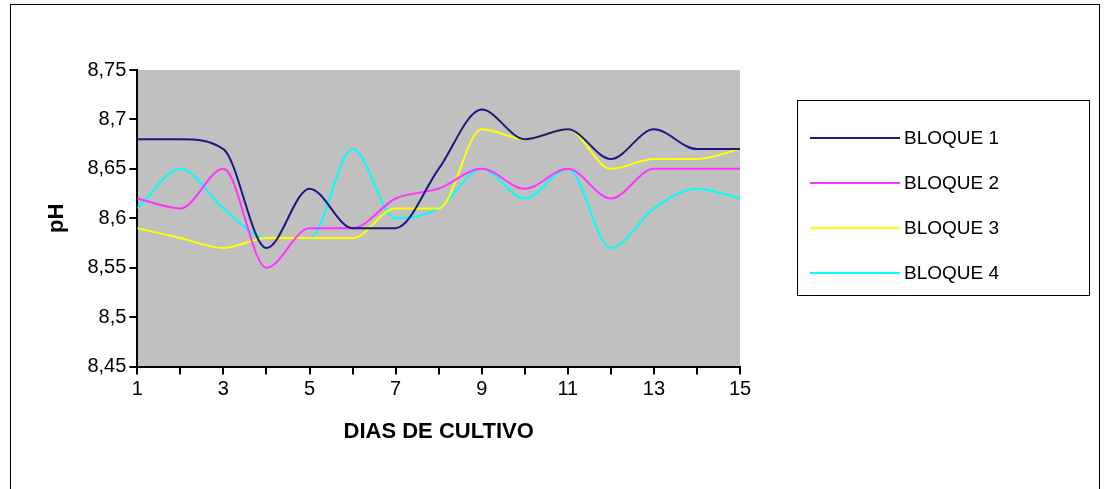 This screenshot has width=1106, height=489. I want to click on y-axis-title: pH, so click(56, 218).